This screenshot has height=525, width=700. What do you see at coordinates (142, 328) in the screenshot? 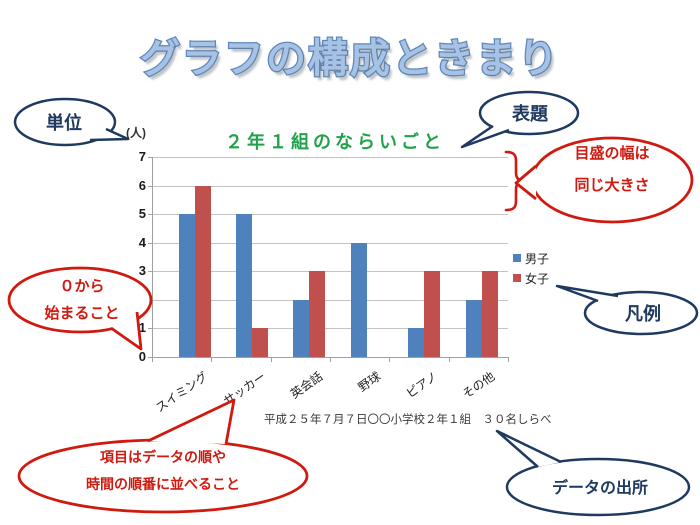
I see `y-axis-label: 1` at bounding box center [142, 328].